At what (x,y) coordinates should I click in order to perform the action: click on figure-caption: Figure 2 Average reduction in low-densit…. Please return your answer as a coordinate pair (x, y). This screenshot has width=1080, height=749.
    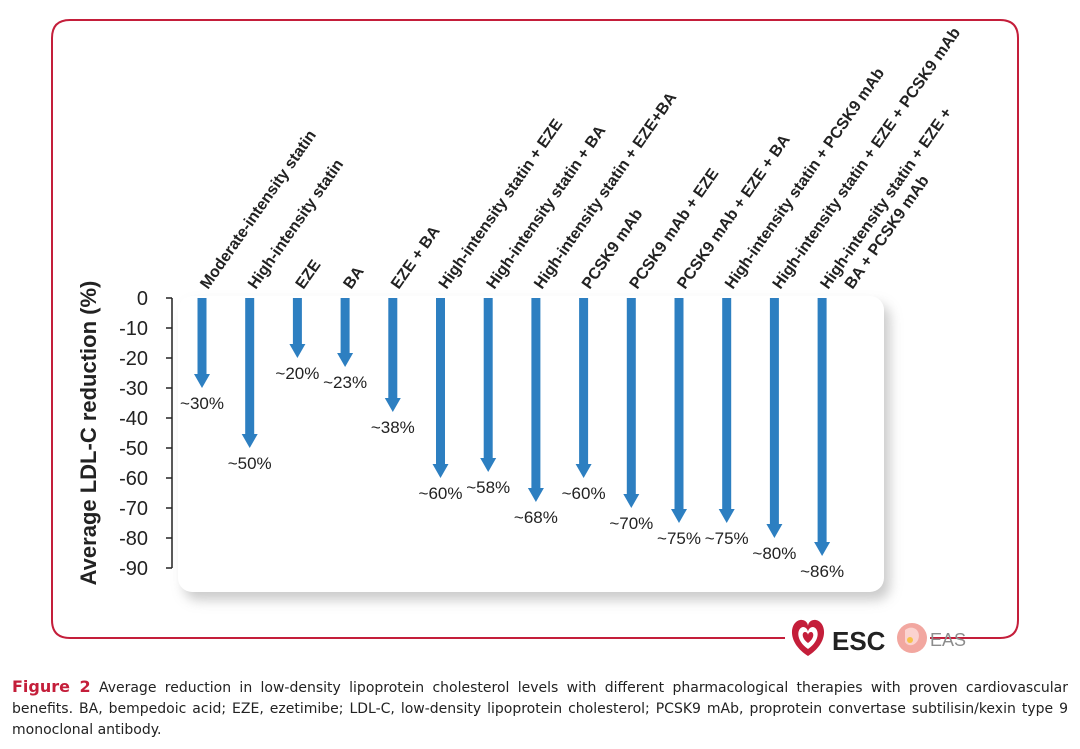
    Looking at the image, I should click on (540, 708).